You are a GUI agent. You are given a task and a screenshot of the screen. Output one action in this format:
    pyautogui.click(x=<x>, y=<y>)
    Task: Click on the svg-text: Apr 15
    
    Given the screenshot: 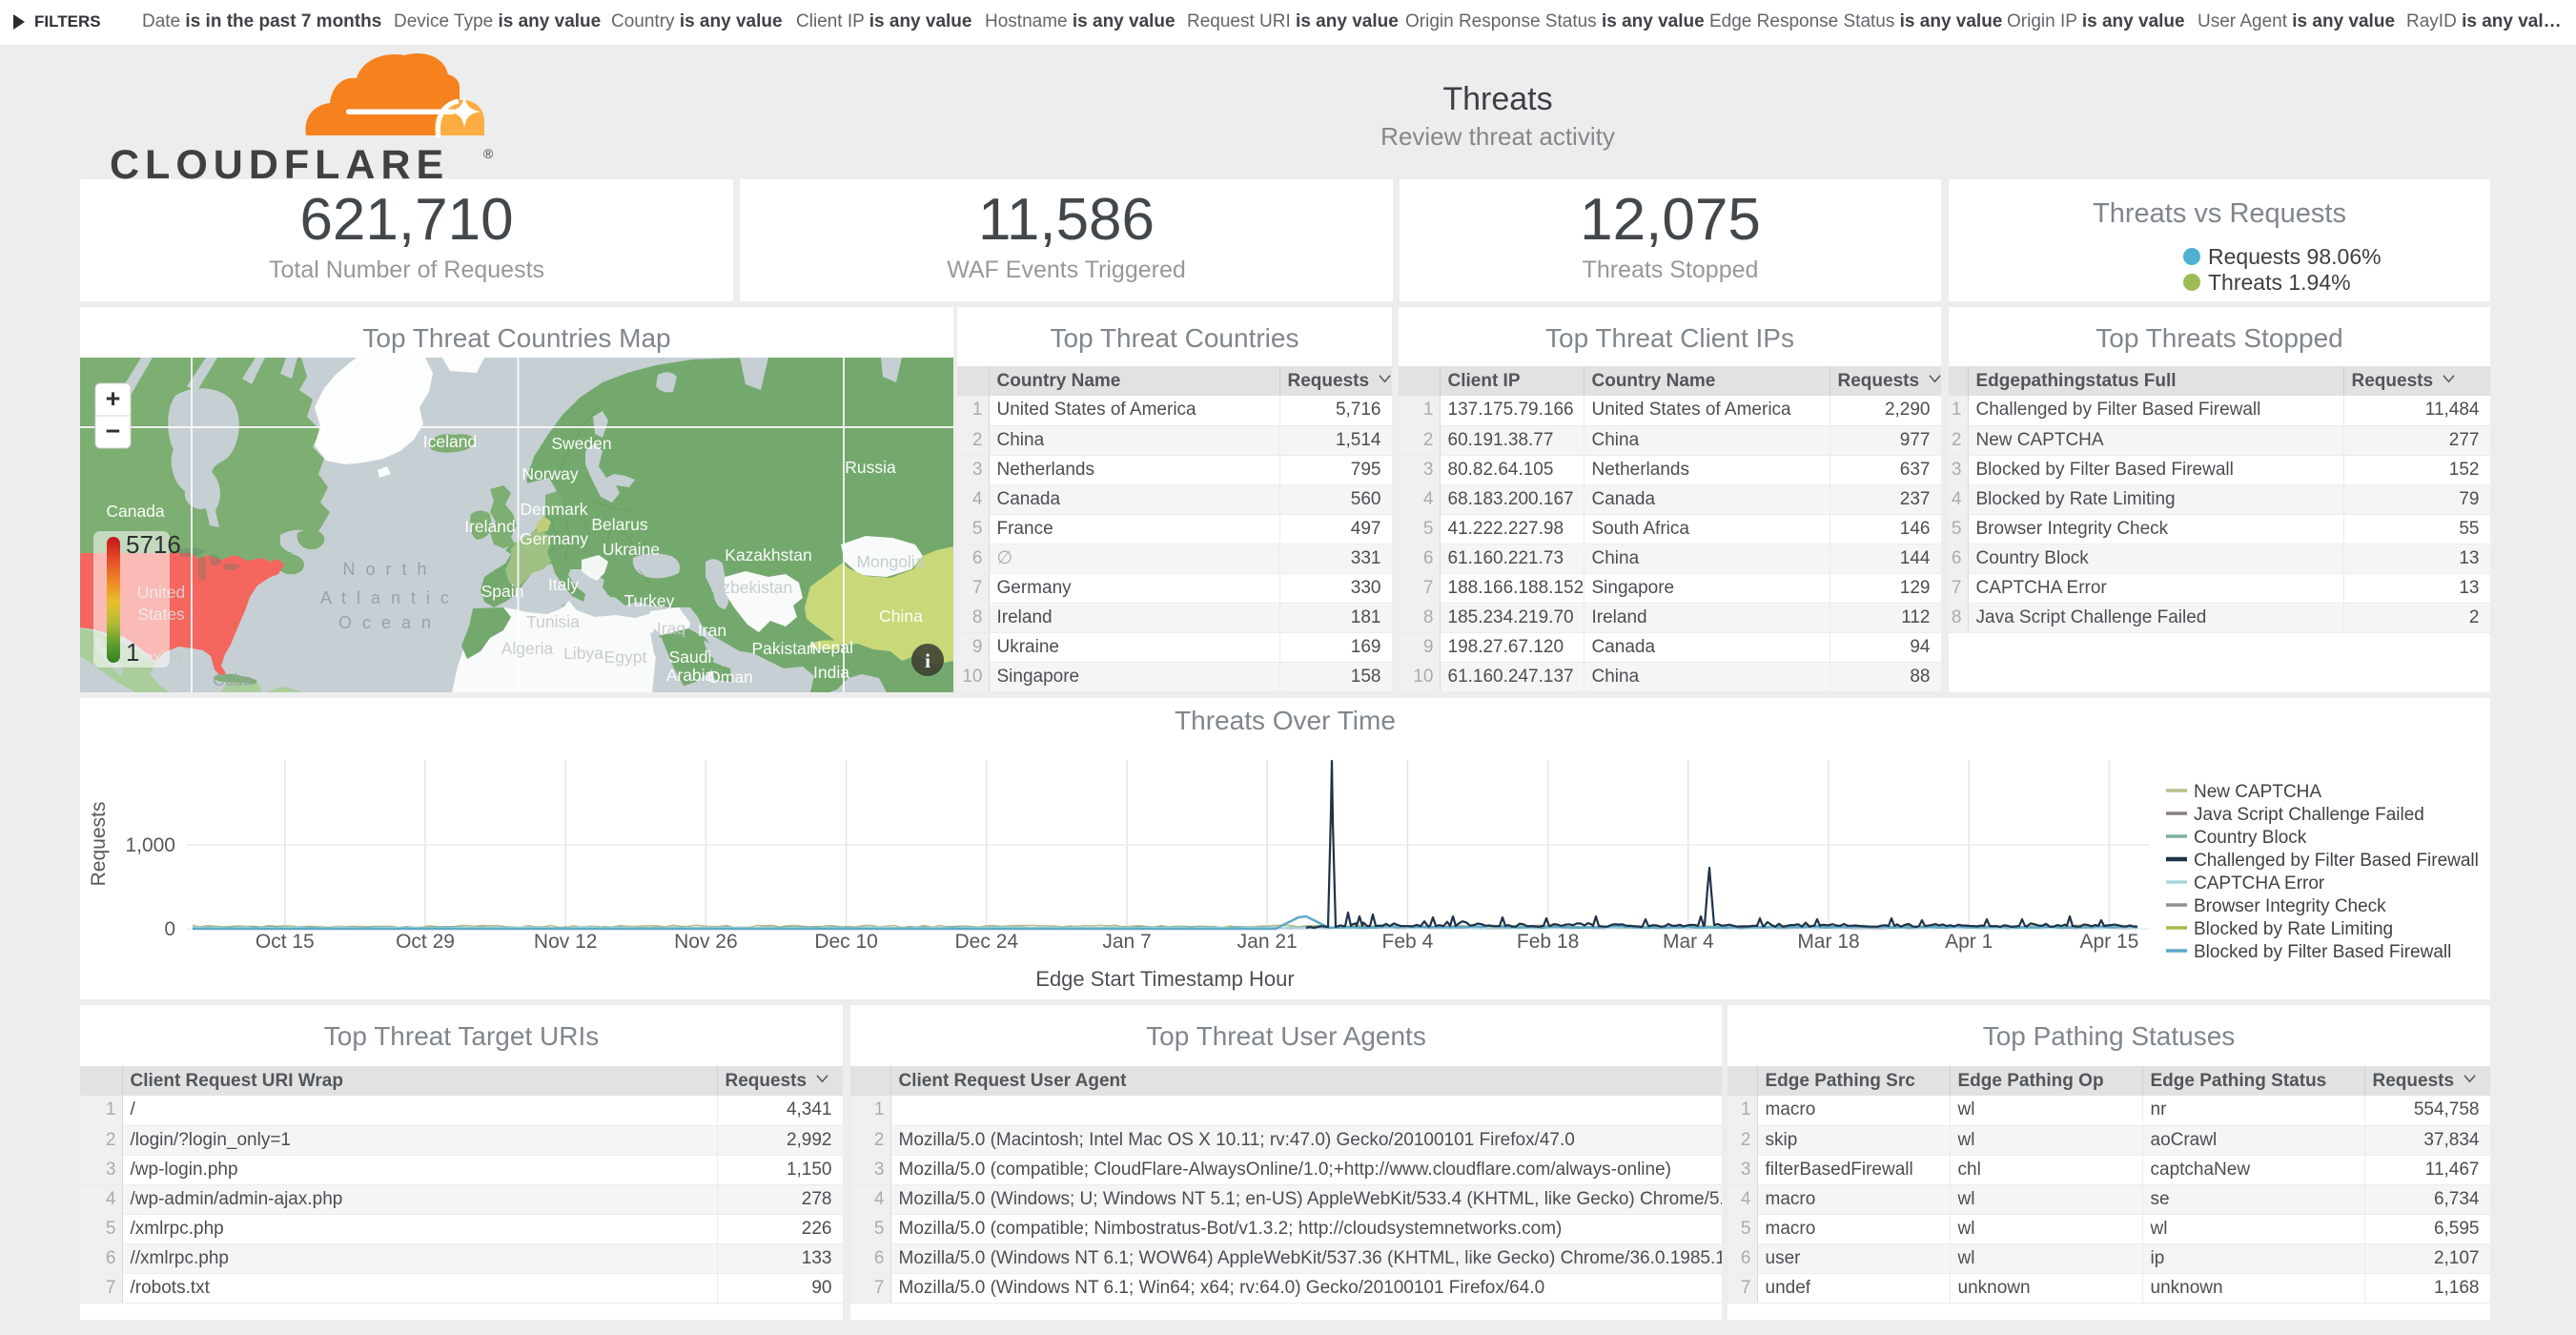 What is the action you would take?
    pyautogui.click(x=2109, y=942)
    